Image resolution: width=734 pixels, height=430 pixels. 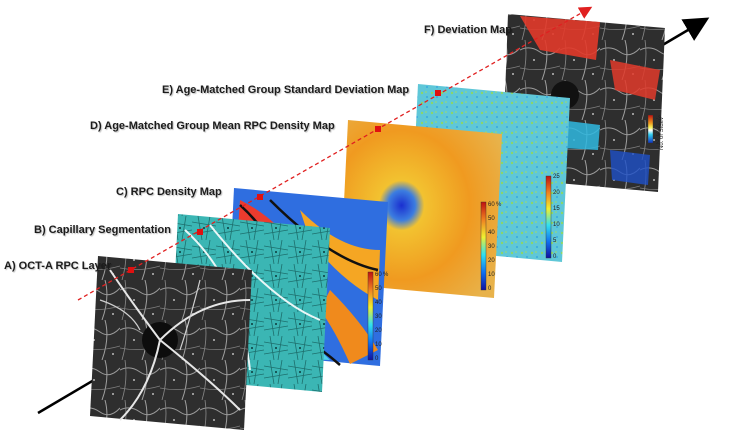 I want to click on colorbar-f, so click(x=650, y=129).